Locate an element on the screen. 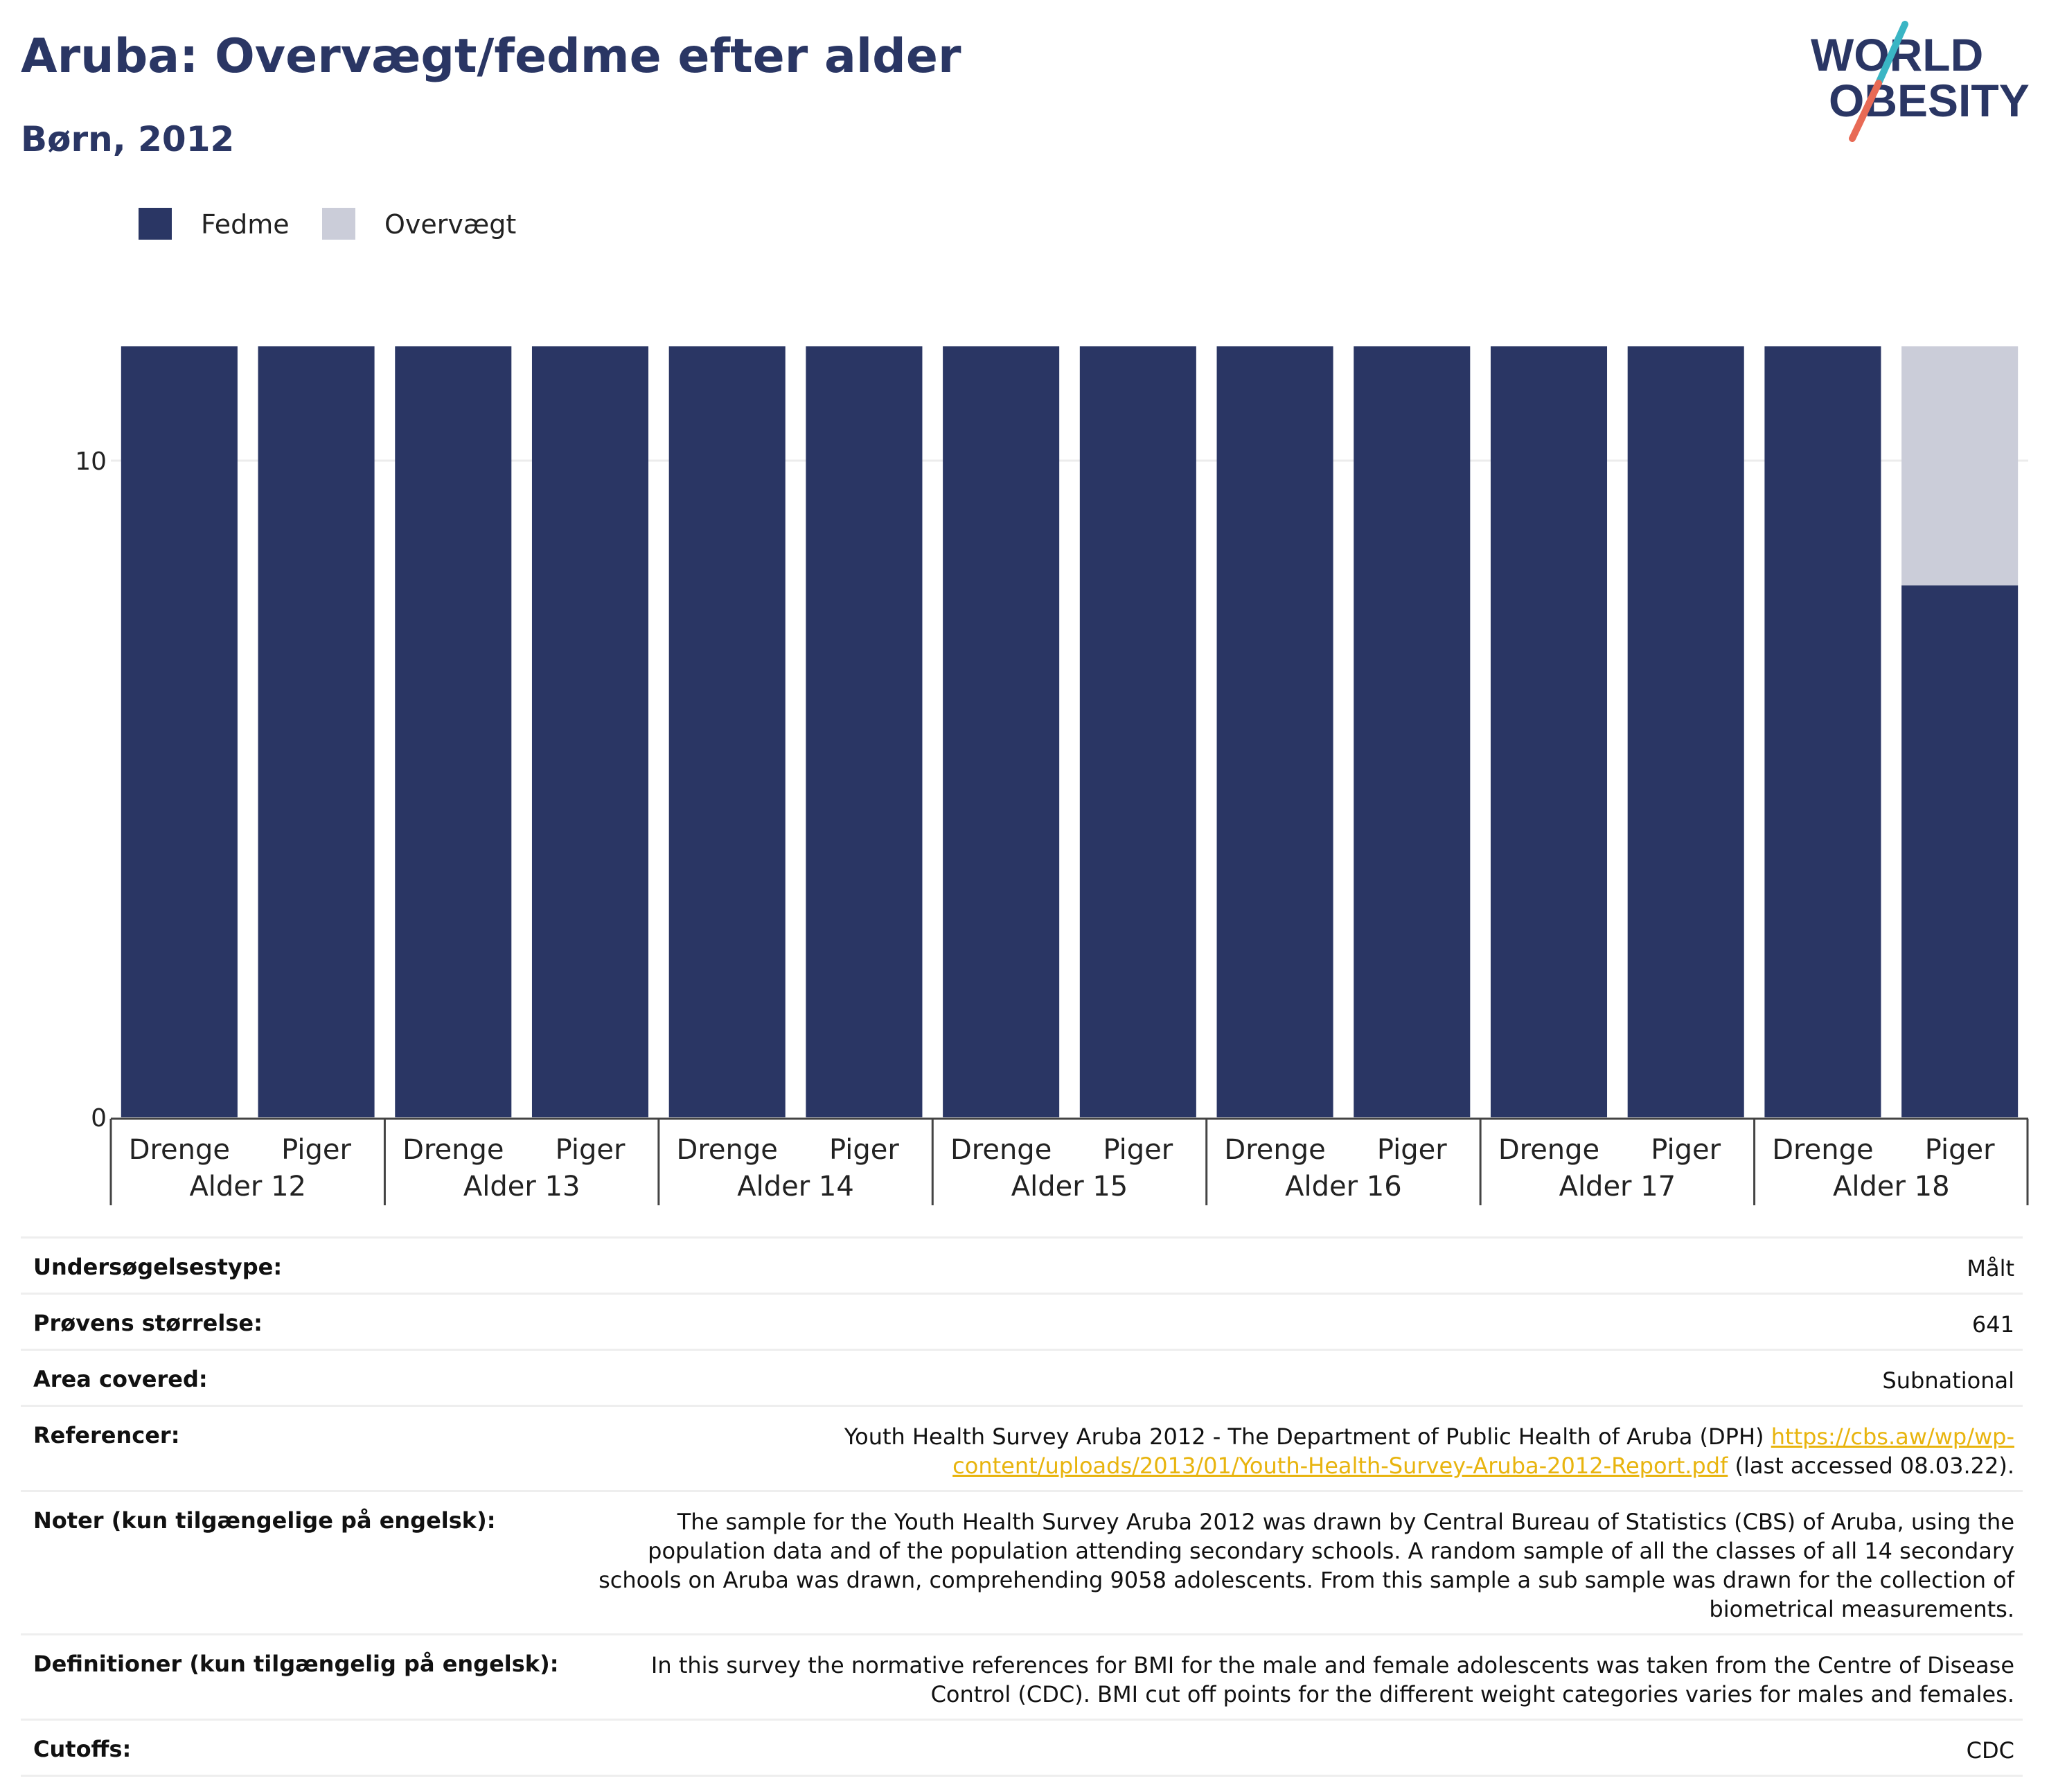 This screenshot has height=1792, width=2049. x-group-label: Alder 17 is located at coordinates (1618, 1187).